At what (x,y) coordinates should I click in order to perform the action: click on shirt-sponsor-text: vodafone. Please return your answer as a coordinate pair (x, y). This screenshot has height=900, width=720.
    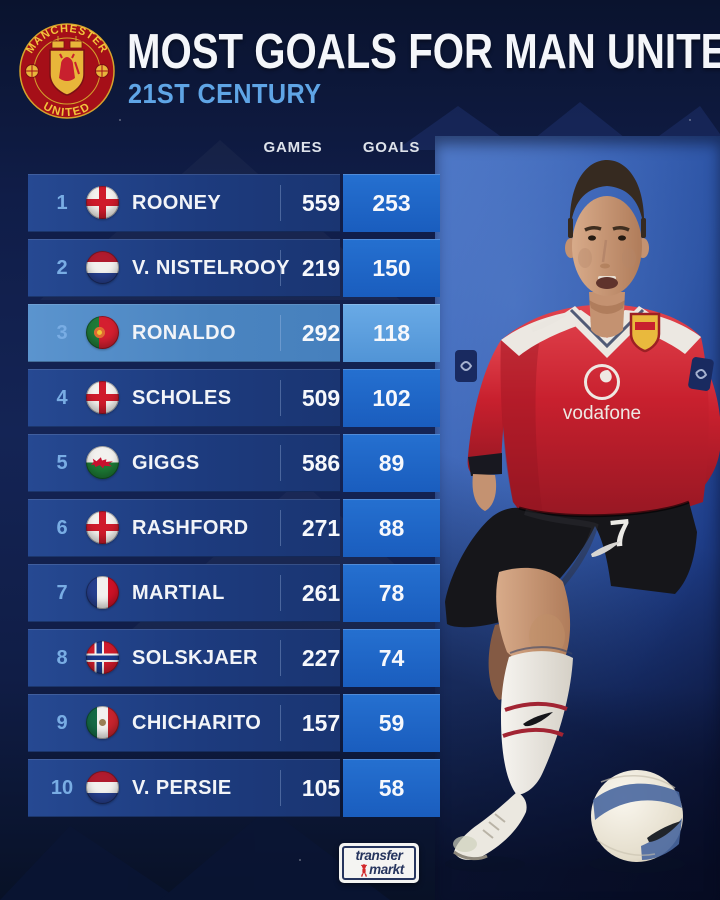
    Looking at the image, I should click on (602, 413).